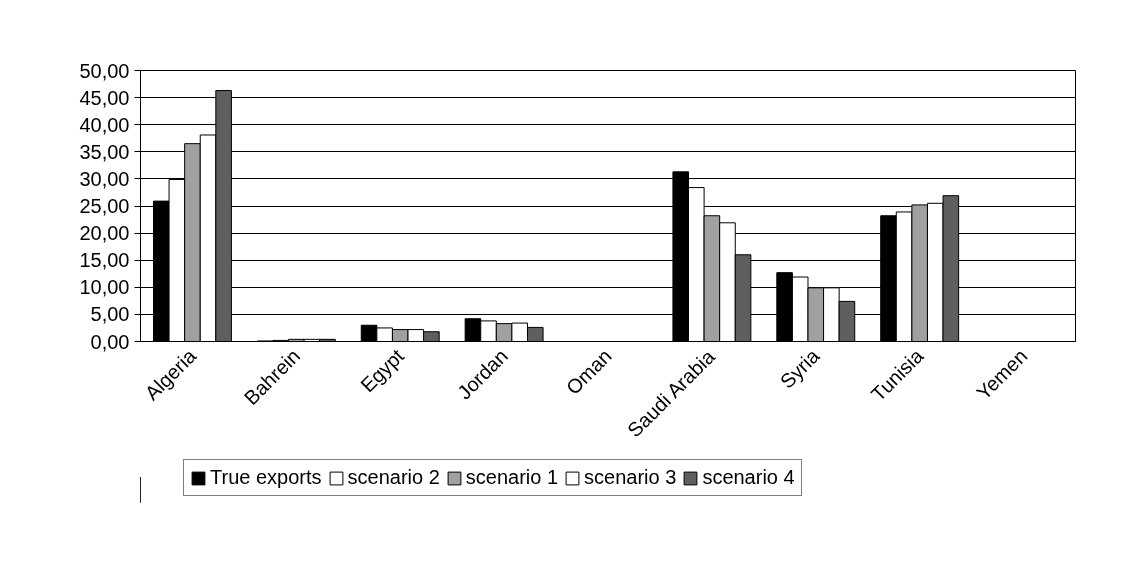  I want to click on legend-label: True exports, so click(266, 477).